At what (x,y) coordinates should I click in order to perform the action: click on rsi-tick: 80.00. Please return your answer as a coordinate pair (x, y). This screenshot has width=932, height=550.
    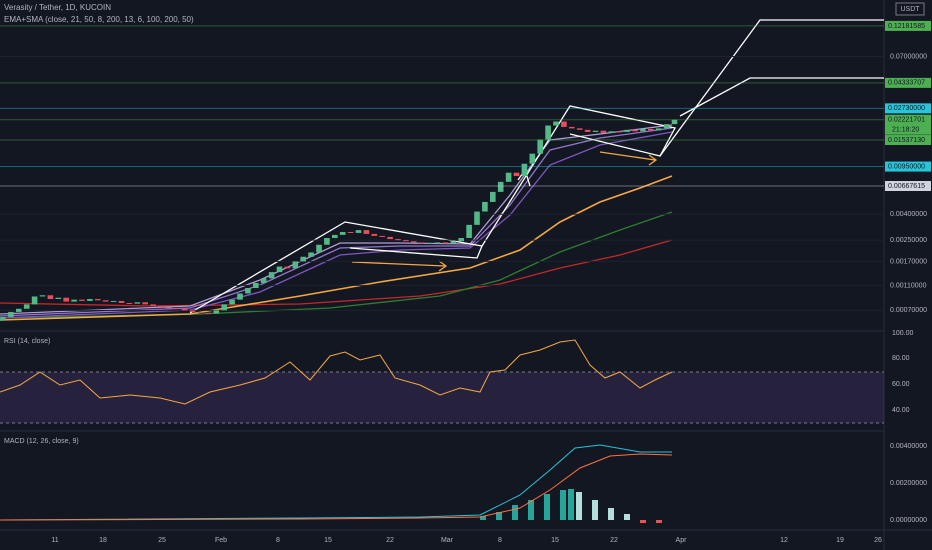
    Looking at the image, I should click on (901, 358).